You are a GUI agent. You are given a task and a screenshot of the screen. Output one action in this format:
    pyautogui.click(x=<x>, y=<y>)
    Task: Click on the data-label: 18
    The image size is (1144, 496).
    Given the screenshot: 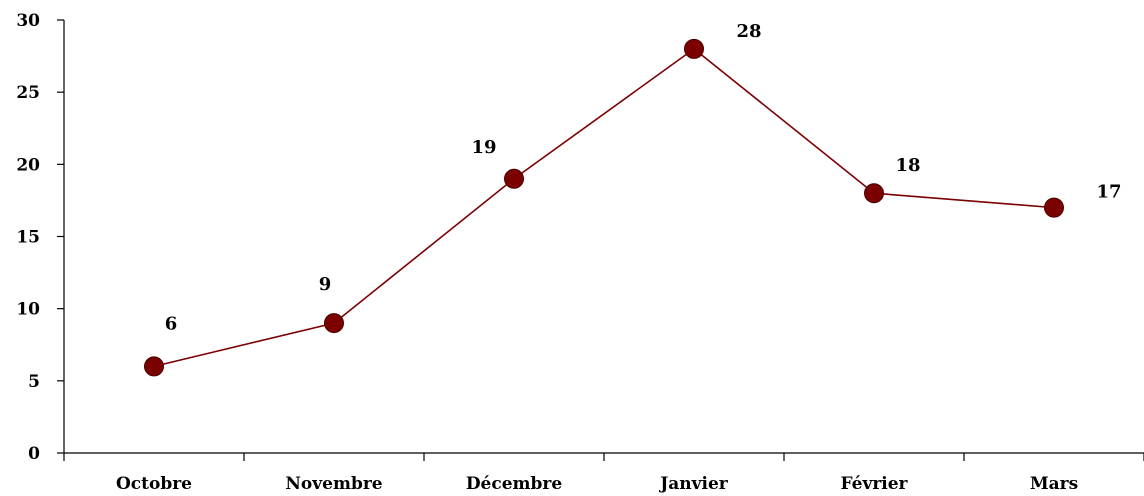 What is the action you would take?
    pyautogui.click(x=907, y=165)
    